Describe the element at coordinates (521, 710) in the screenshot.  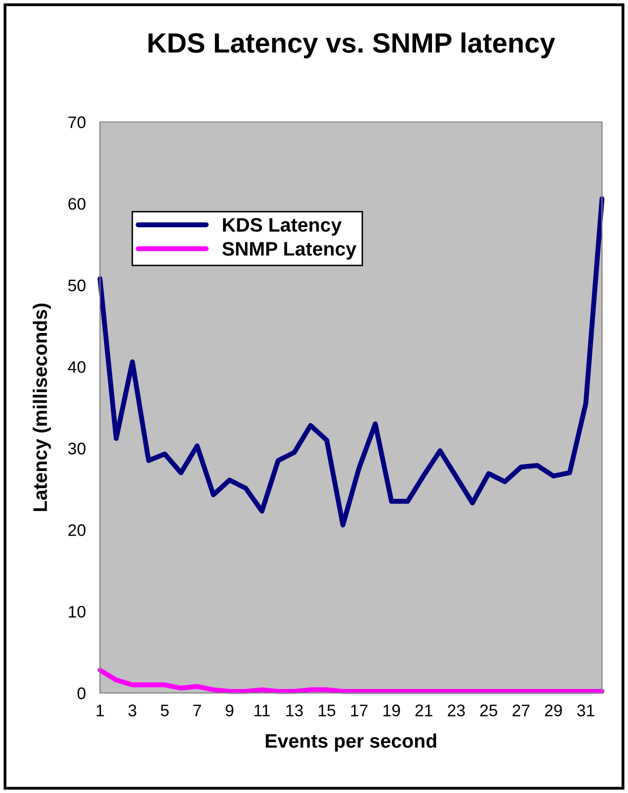
I see `x-tick-label: 27` at that location.